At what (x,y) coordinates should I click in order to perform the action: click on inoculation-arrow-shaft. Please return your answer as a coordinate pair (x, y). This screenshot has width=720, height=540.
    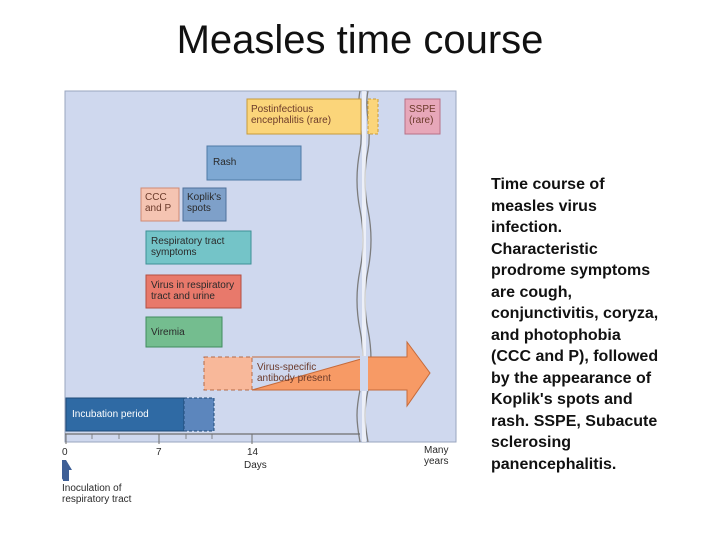
    Looking at the image, I should click on (66, 475).